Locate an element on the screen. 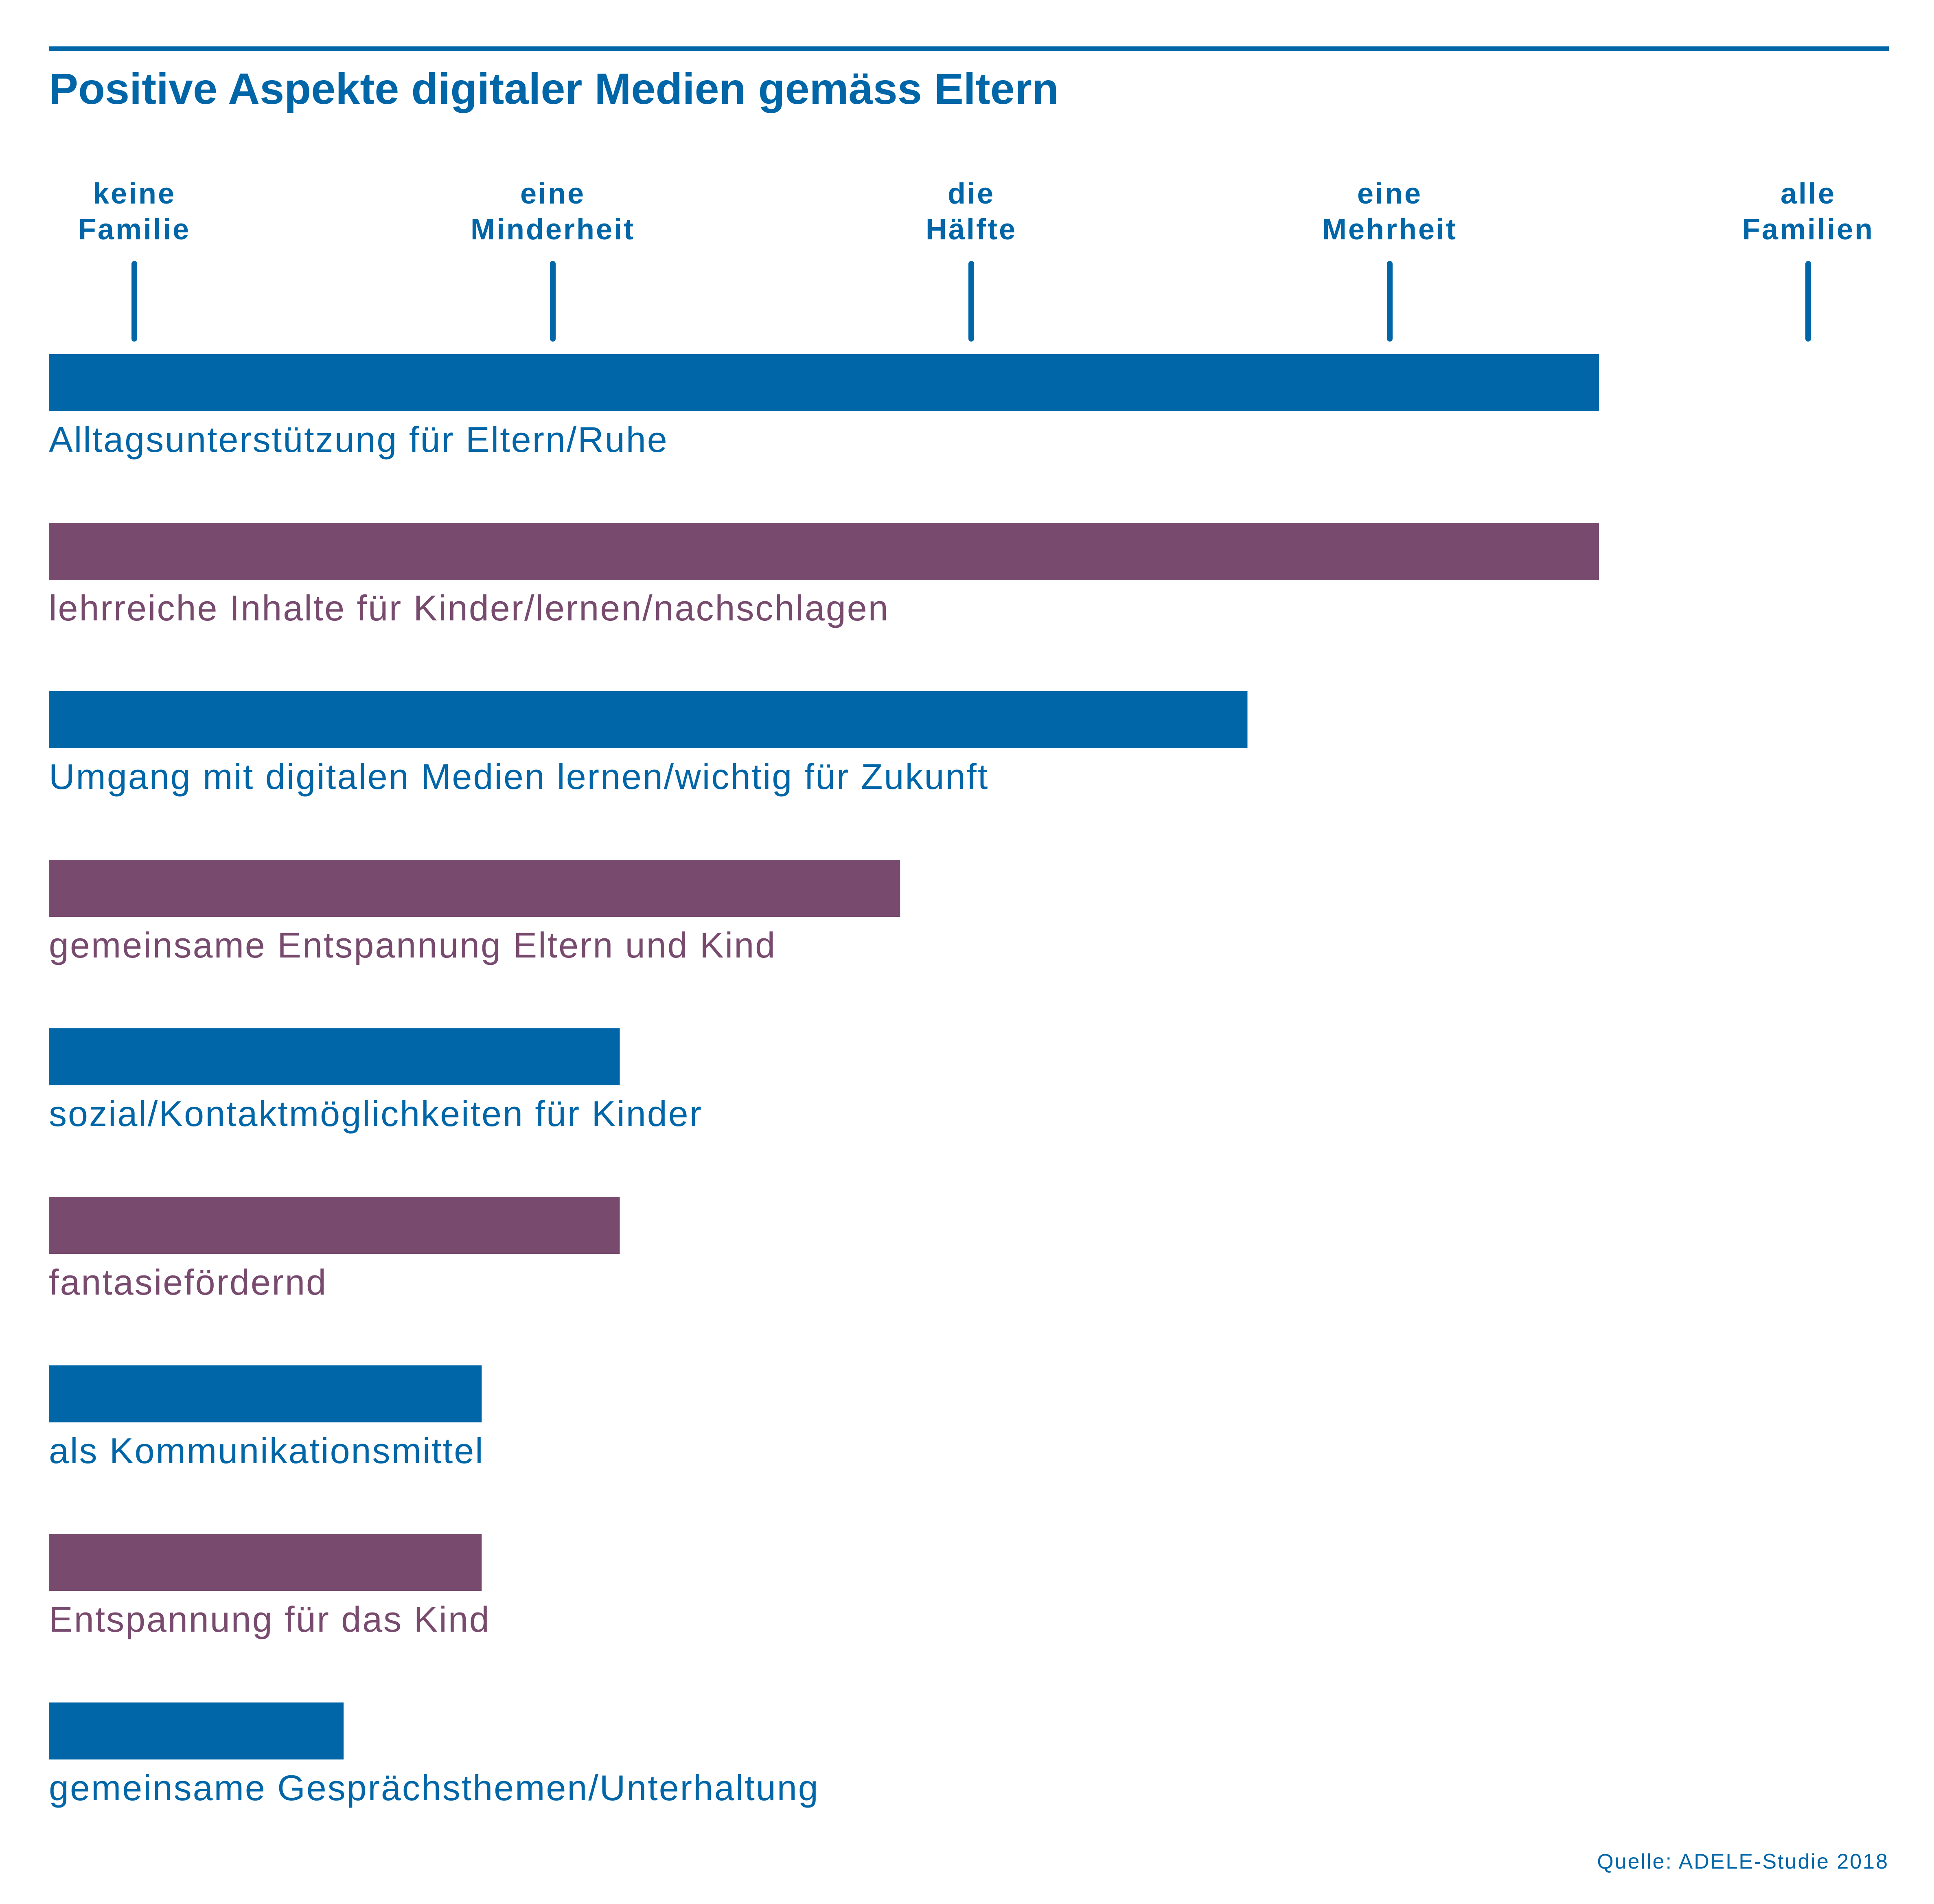 The image size is (1934, 1904). category-label: Alltagsunterstützung für Eltern/Ruhe is located at coordinates (358, 439).